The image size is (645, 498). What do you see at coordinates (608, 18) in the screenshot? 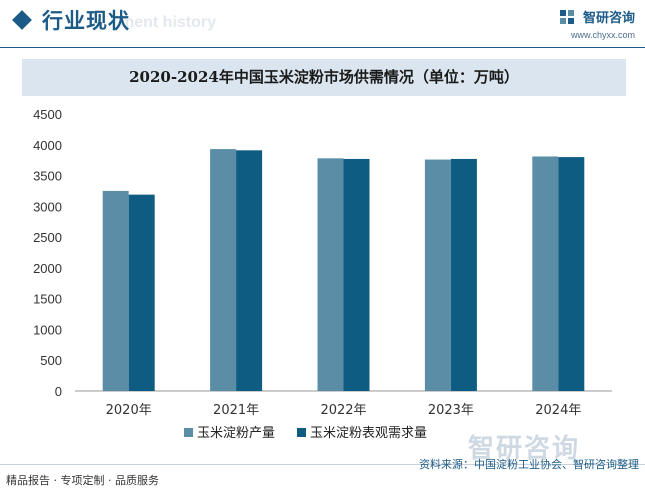
I see `brand-name: 智研咨询` at bounding box center [608, 18].